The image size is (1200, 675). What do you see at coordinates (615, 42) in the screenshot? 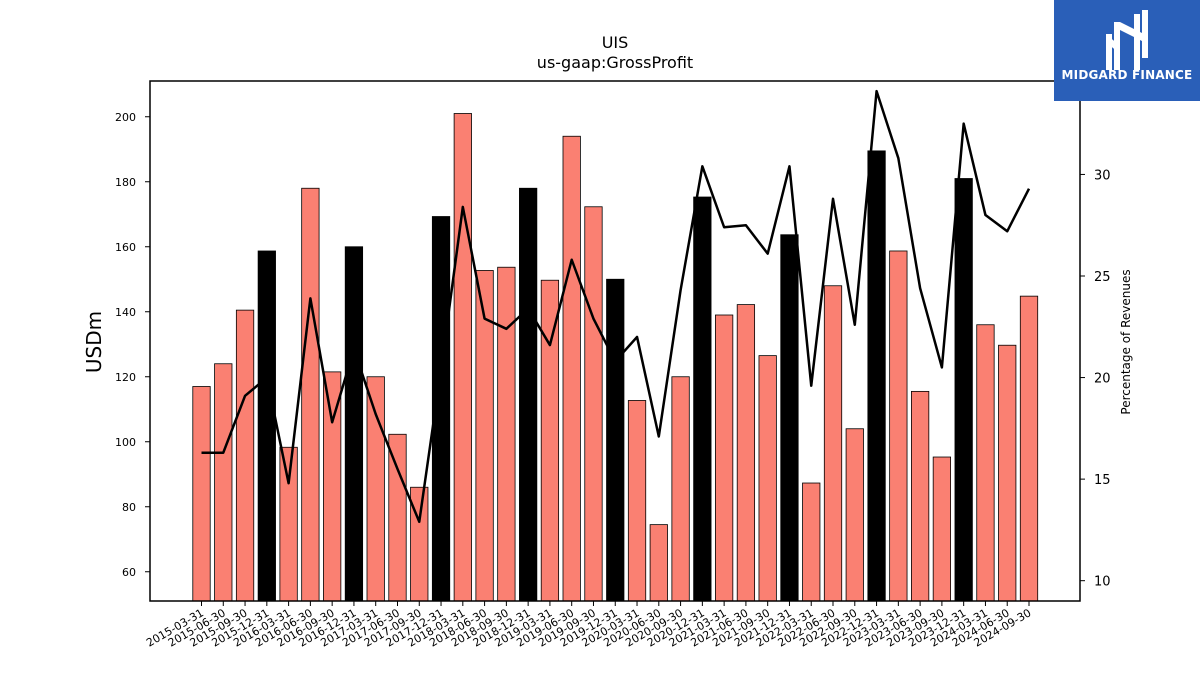
I see `chart-title: UIS` at bounding box center [615, 42].